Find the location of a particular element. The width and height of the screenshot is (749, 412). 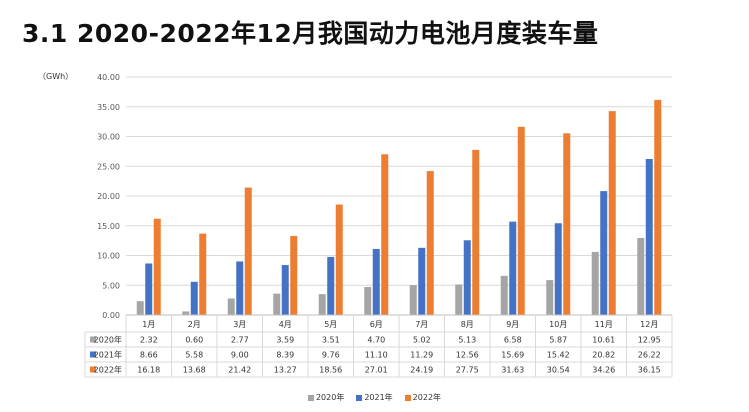

table-cell-value: 5.02 is located at coordinates (422, 340).